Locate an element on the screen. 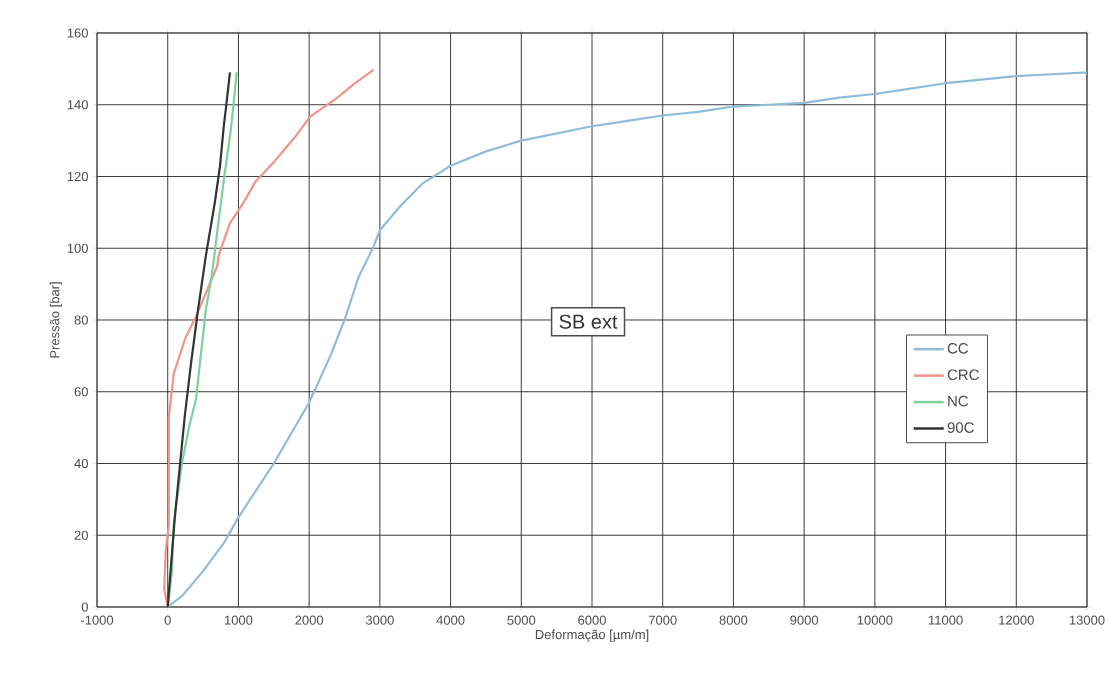  y-tick-label: 100 is located at coordinates (77, 248).